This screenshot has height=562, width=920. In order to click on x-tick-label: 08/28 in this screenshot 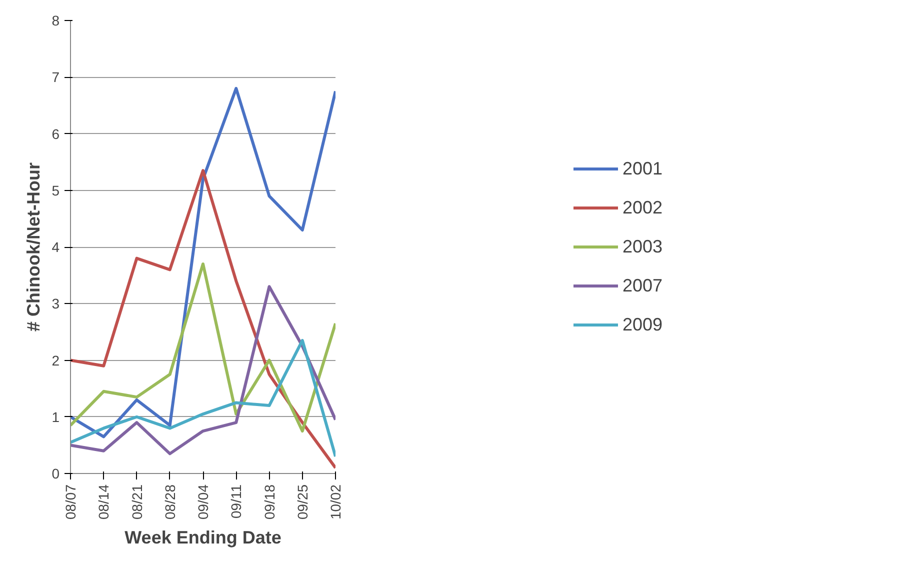, I will do `click(170, 502)`.